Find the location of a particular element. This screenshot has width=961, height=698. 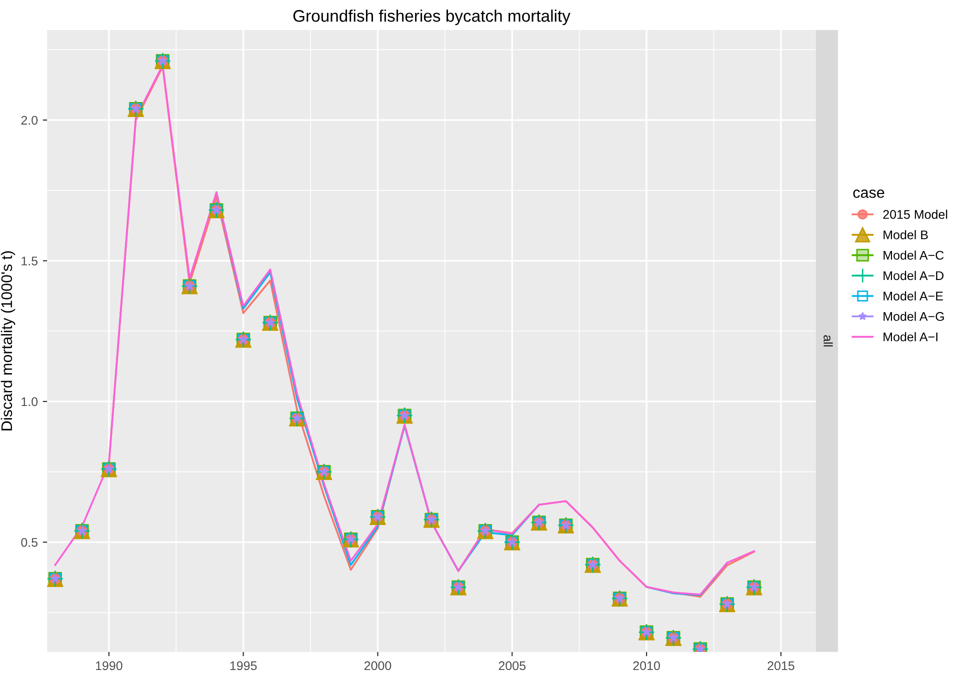

x-tick-label: 1995 is located at coordinates (243, 665).